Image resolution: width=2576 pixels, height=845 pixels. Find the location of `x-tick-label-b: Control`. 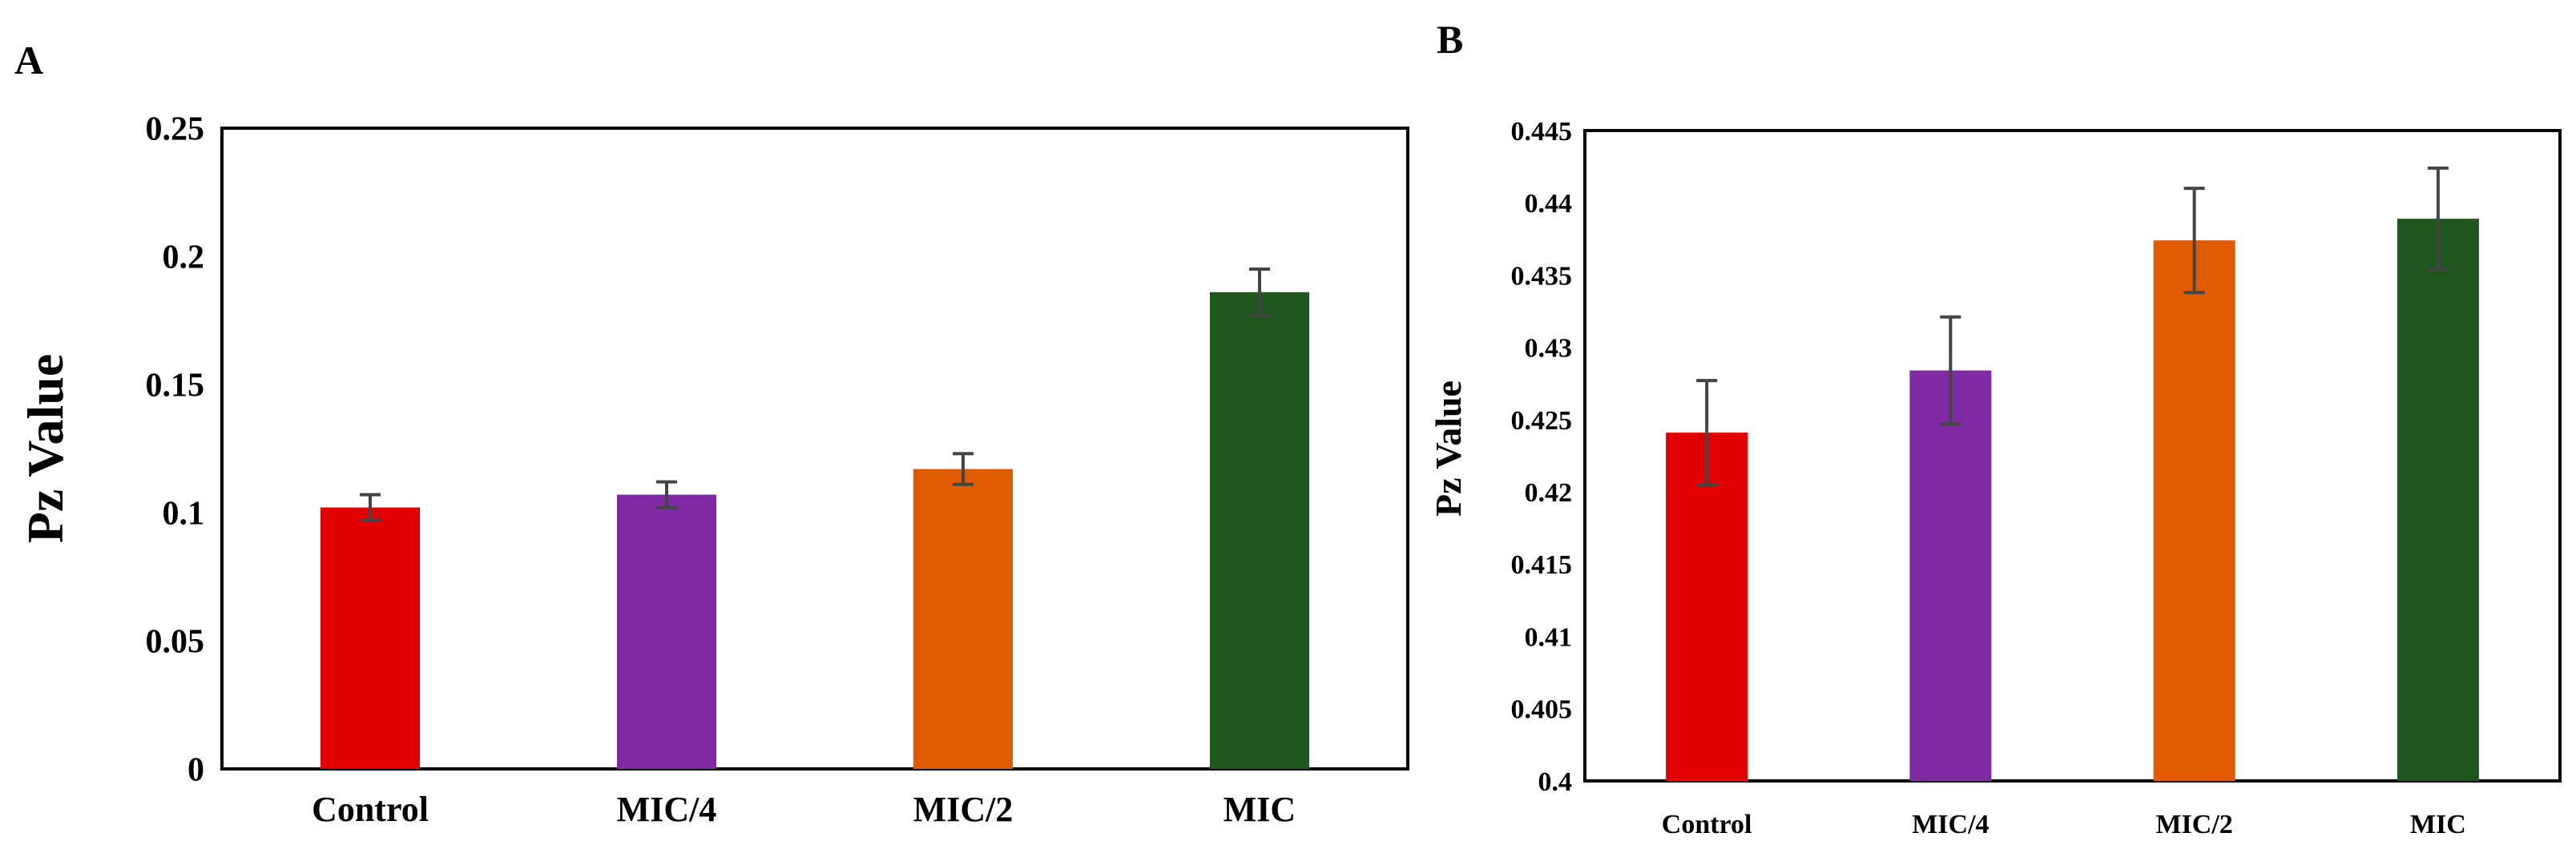

x-tick-label-b: Control is located at coordinates (1707, 824).